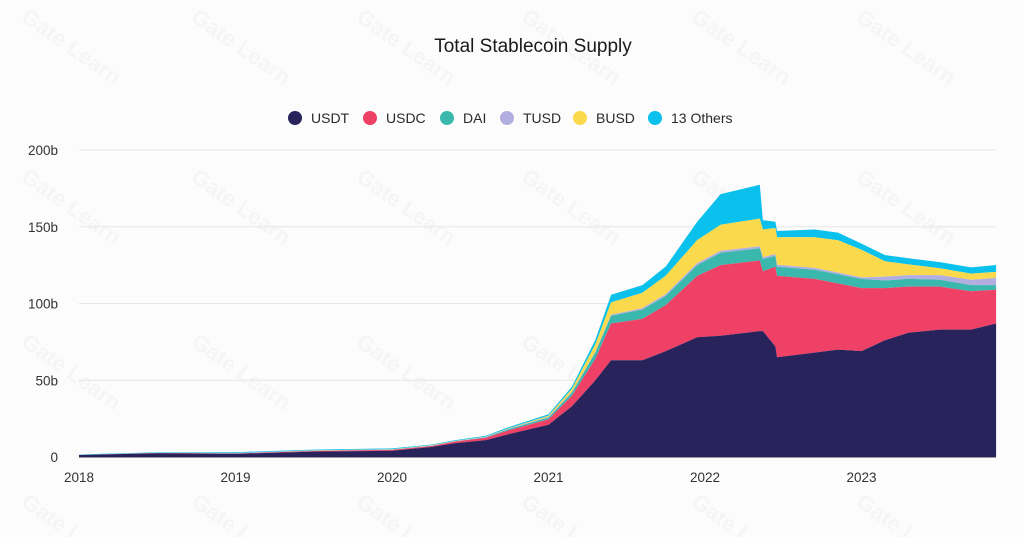 The image size is (1024, 537). Describe the element at coordinates (330, 118) in the screenshot. I see `legend-label: USDT` at that location.